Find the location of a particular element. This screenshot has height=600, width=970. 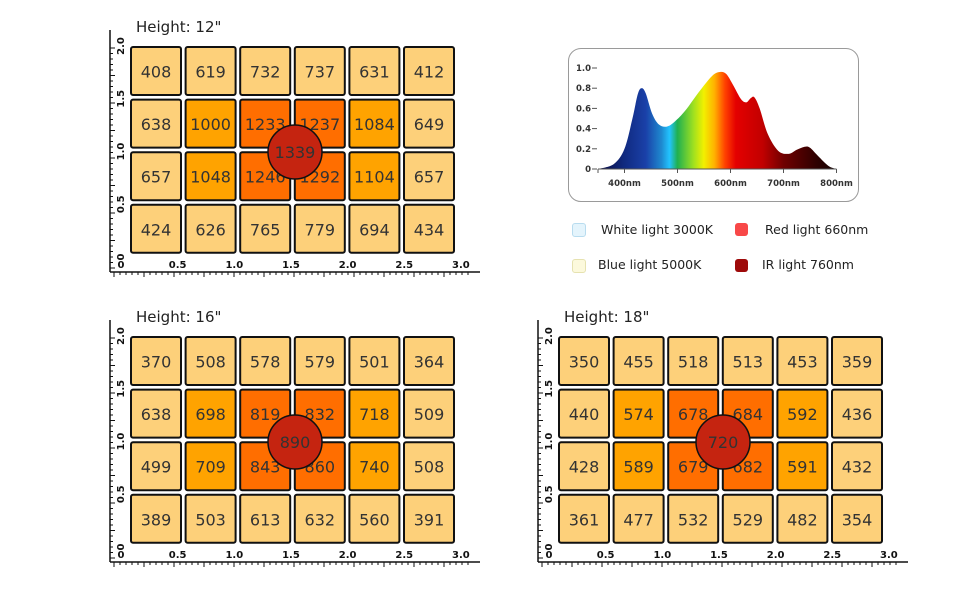

cell-value: 503 is located at coordinates (210, 519).